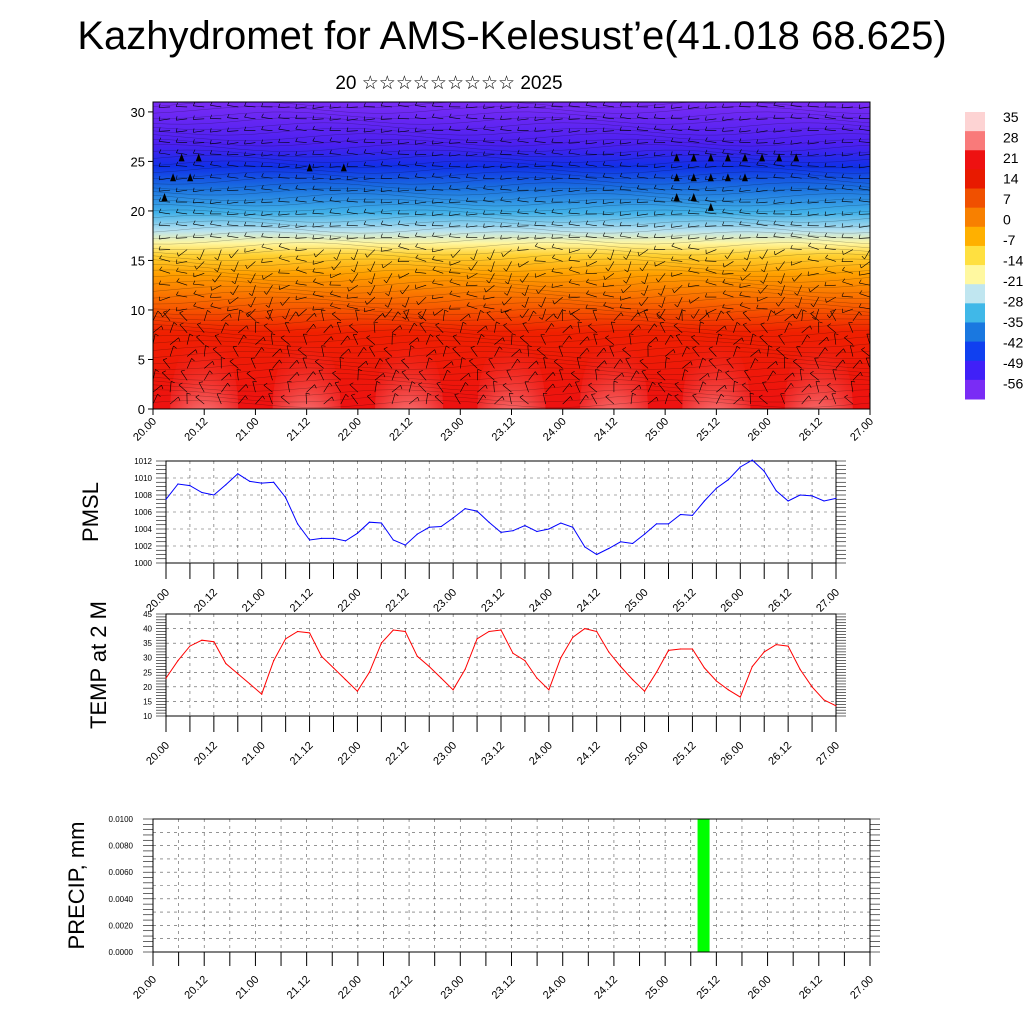 The height and width of the screenshot is (1024, 1024). Describe the element at coordinates (147, 614) in the screenshot. I see `y-tick-label: 45` at that location.